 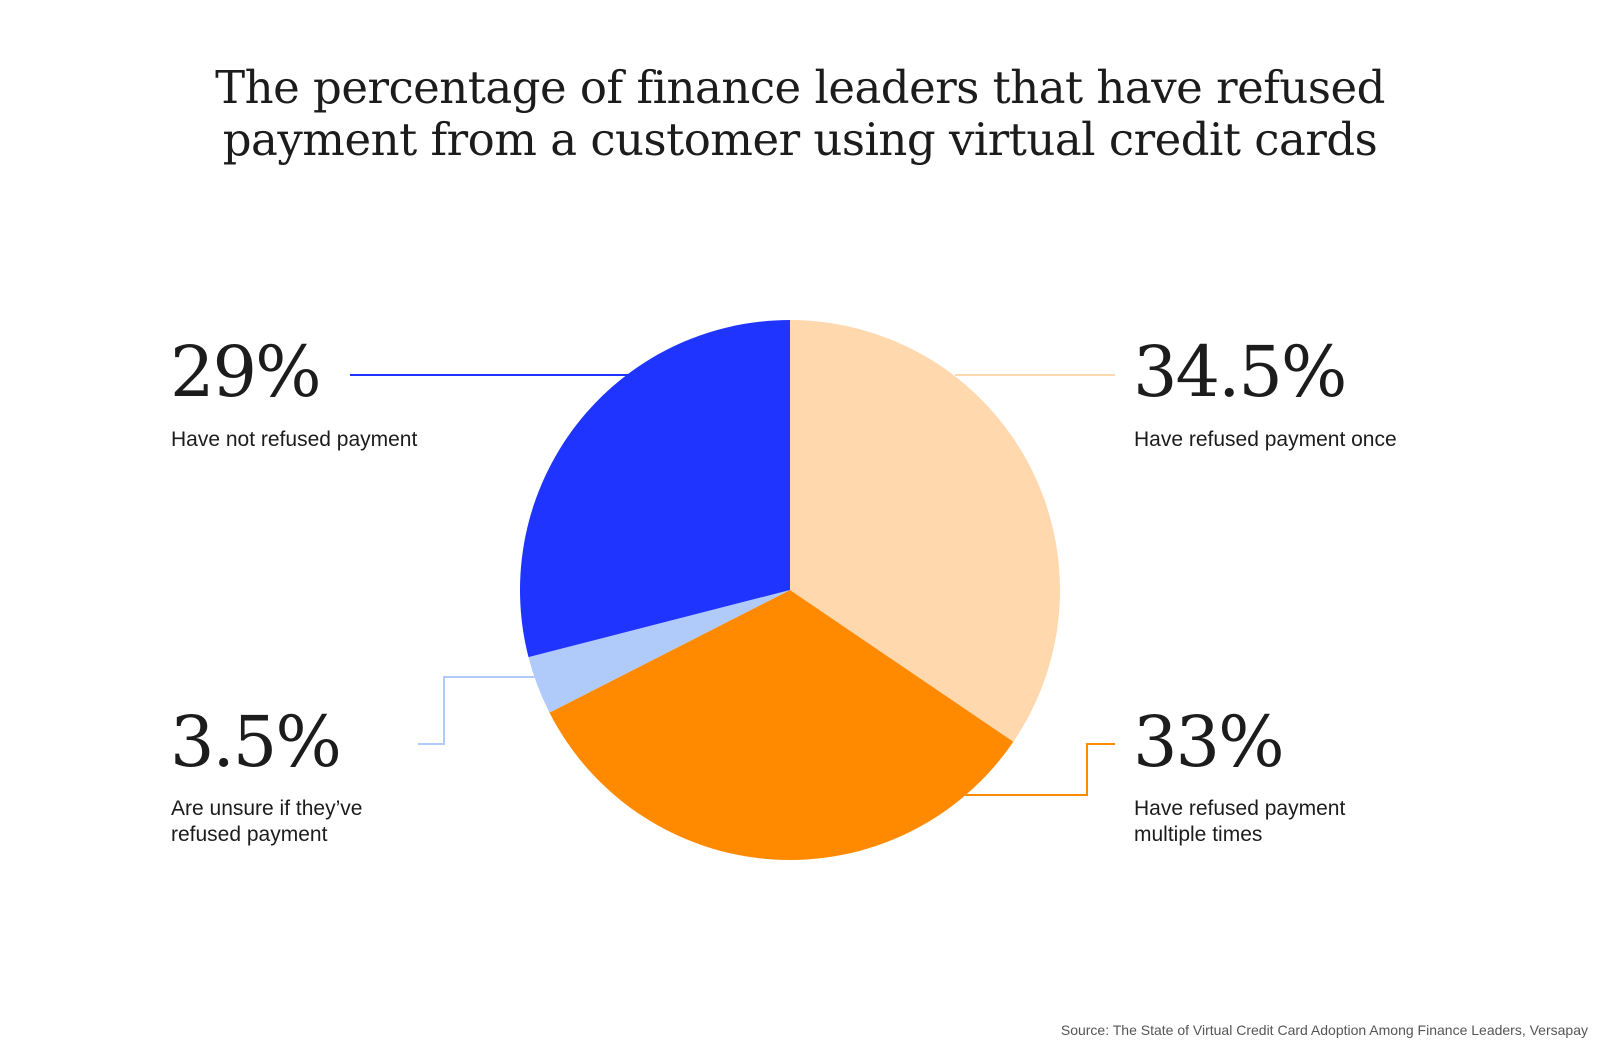 I want to click on data-label-text-refused-once: Have refused payment once, so click(x=1265, y=439).